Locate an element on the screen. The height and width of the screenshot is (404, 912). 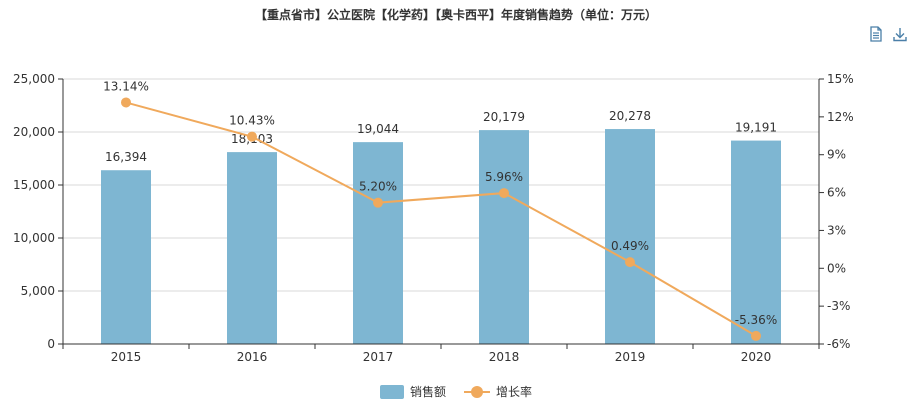
chart-title: 【重点省市】公立医院【化学药】【奥卡西平】年度销售趋势（单位：万元） is located at coordinates (455, 15).